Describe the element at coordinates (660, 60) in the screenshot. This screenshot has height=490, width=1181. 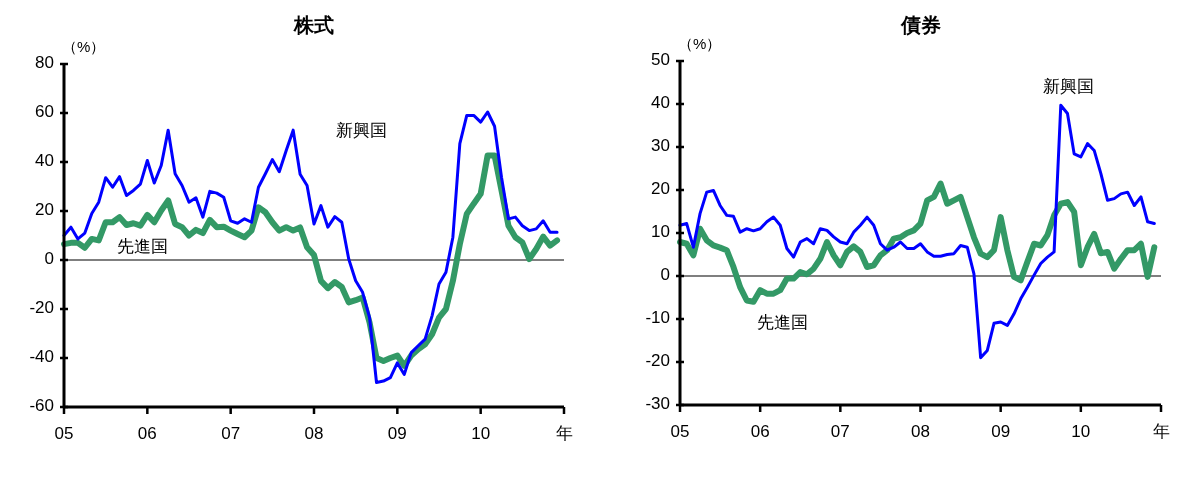
I see `y-tick-label: 50` at that location.